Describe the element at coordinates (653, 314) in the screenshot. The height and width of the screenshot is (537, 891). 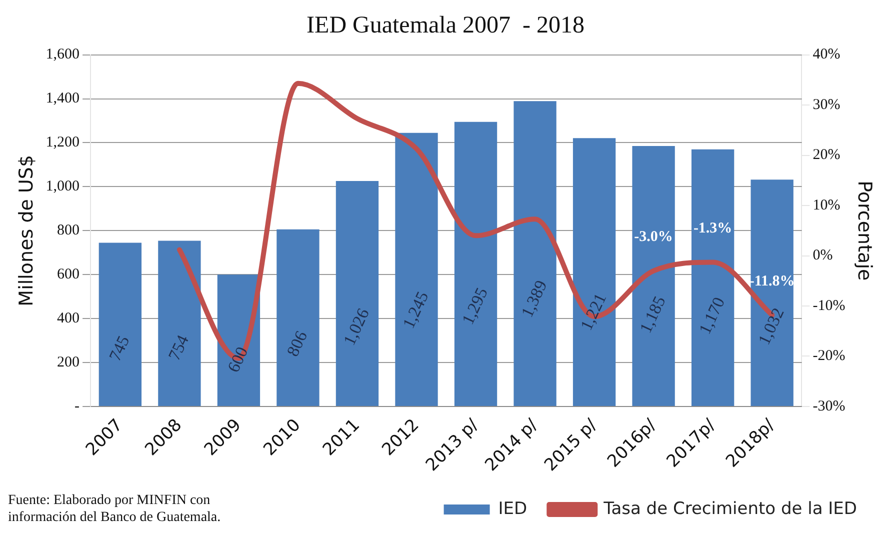
I see `data-label: 1,185` at that location.